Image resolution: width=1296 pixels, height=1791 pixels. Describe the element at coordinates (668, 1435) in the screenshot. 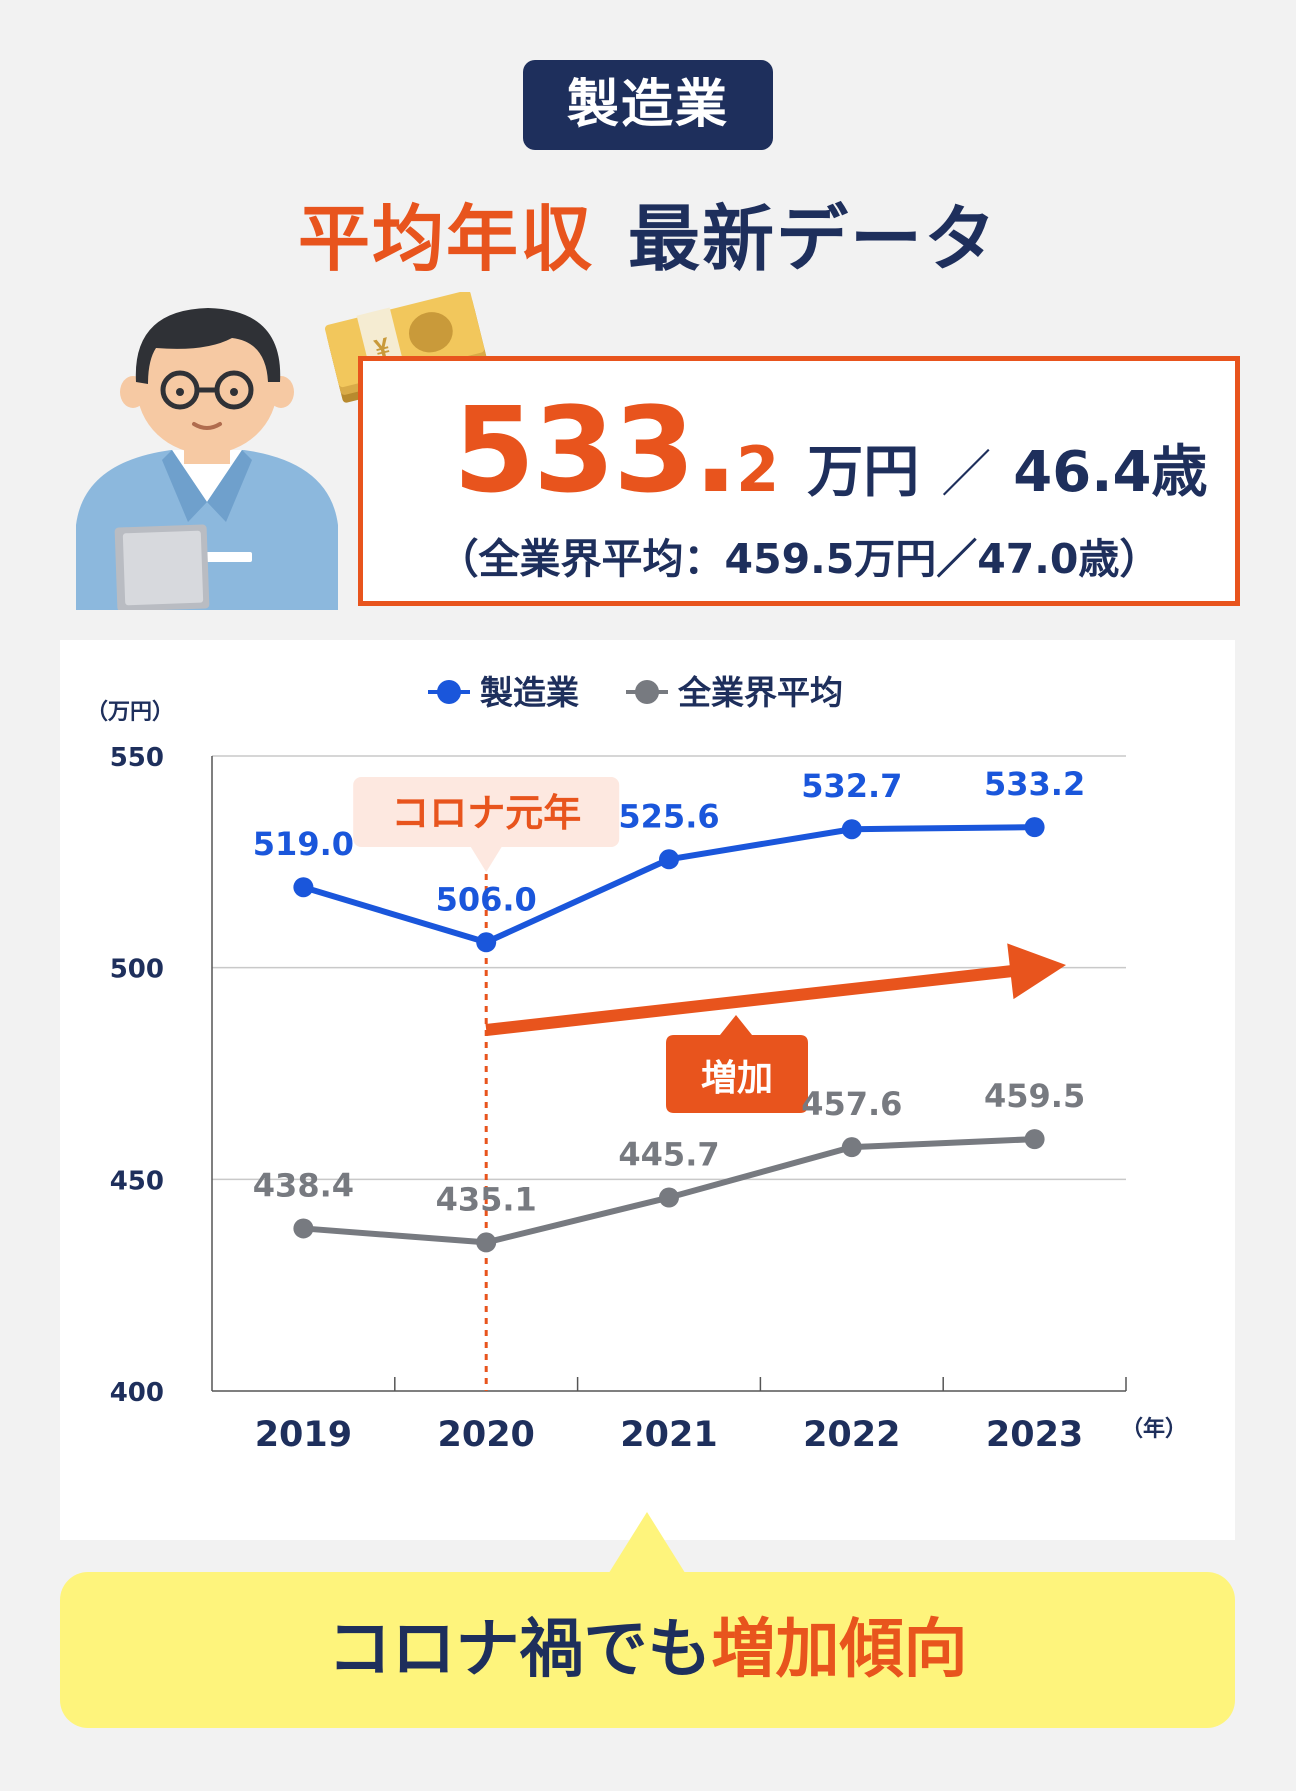

I see `x-tick-label: 2021` at that location.